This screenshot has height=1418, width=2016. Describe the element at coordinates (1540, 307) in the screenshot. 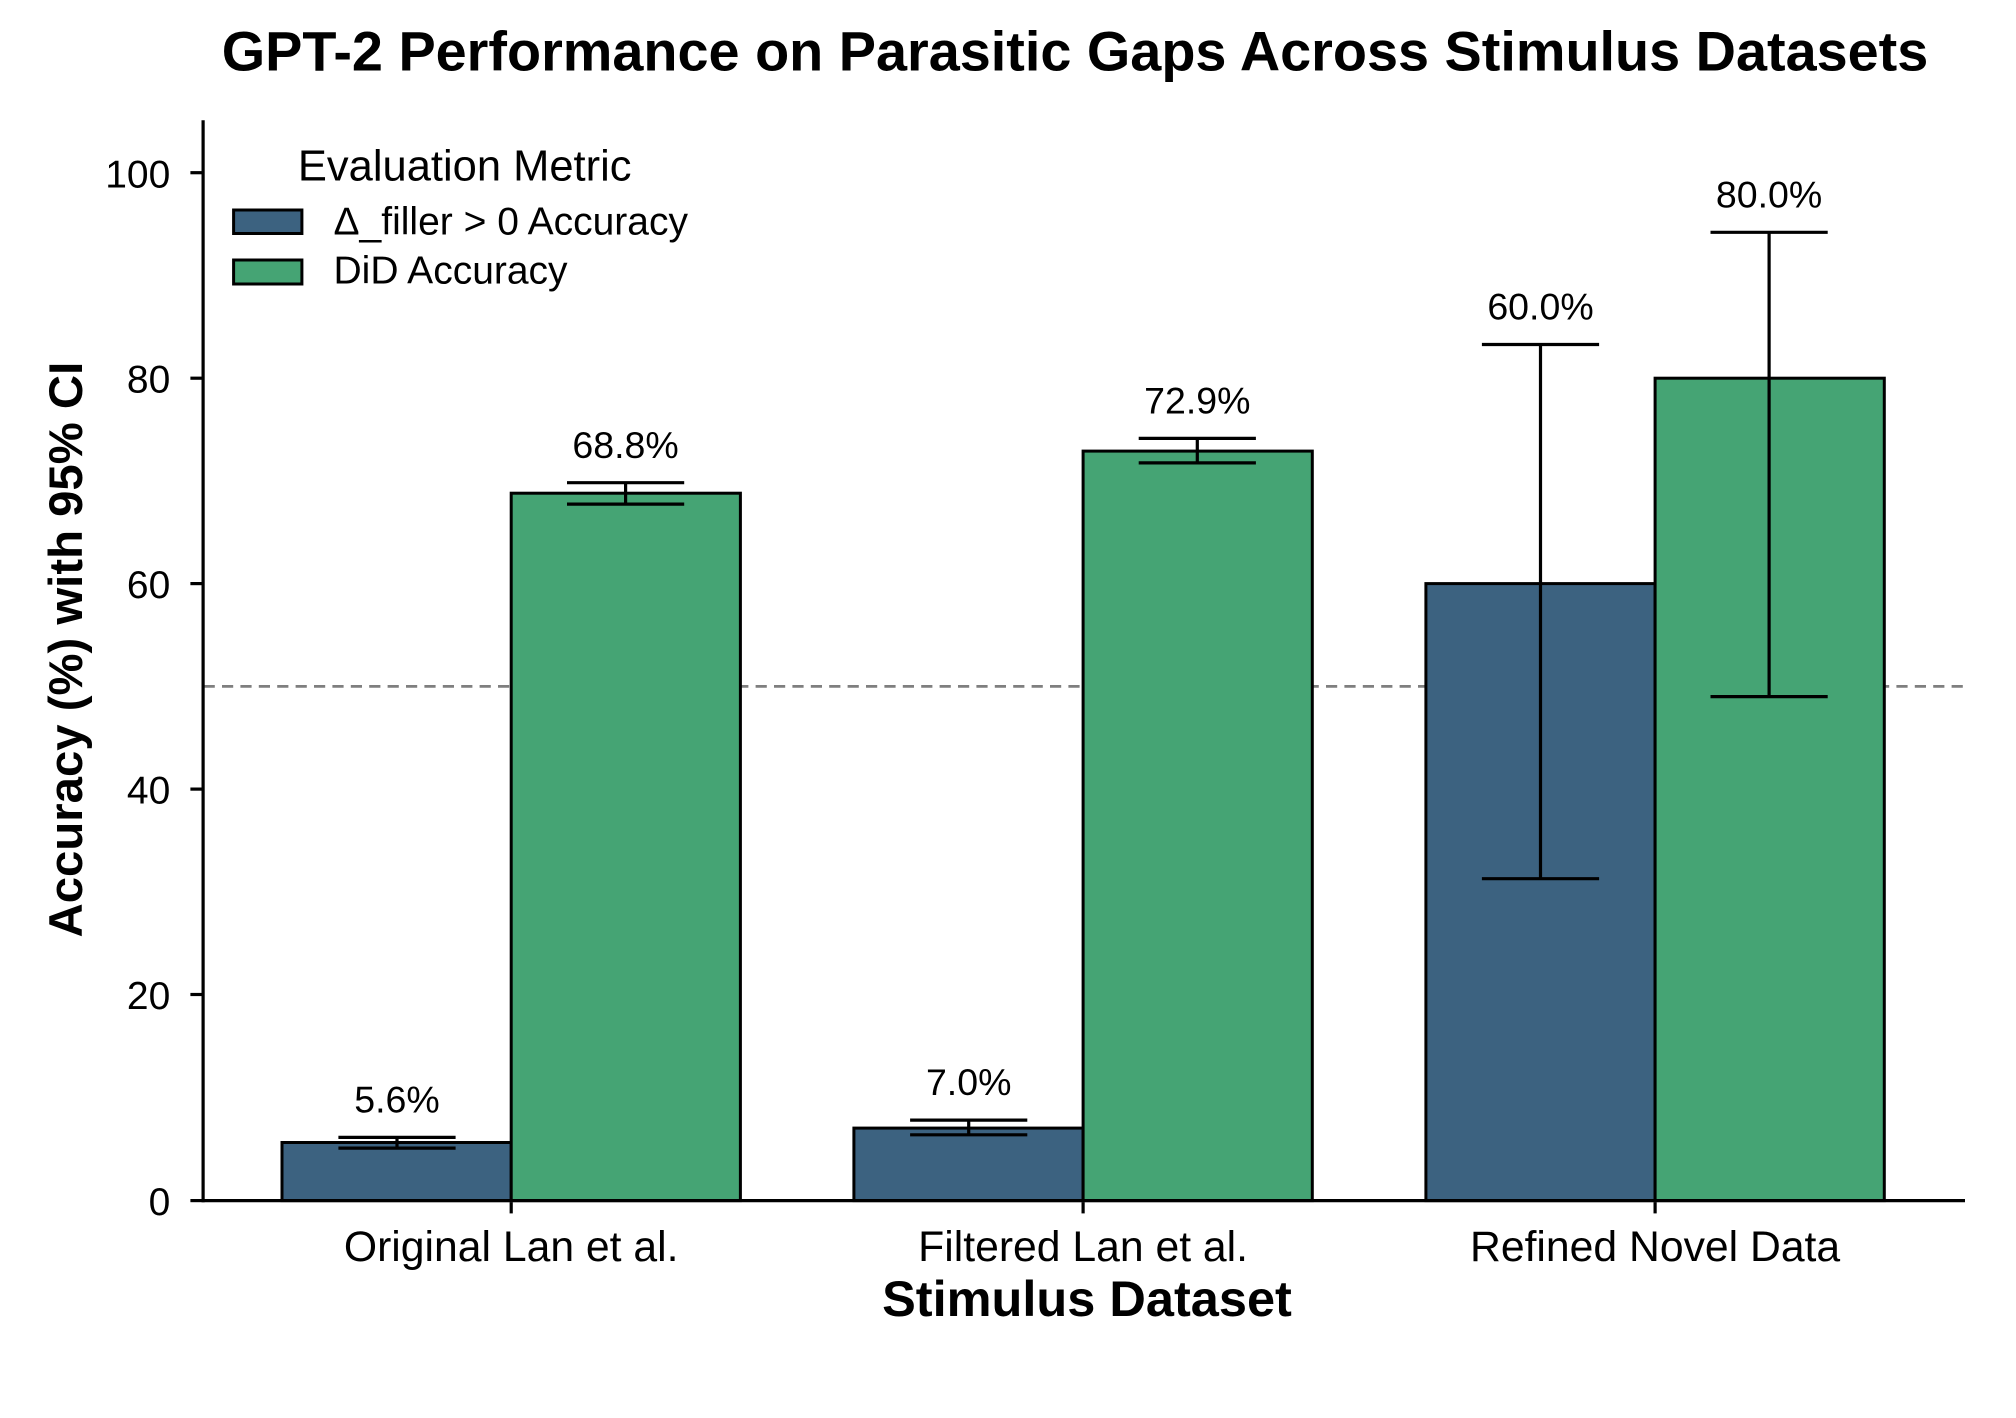

I see `svg-text: 60.0%` at that location.